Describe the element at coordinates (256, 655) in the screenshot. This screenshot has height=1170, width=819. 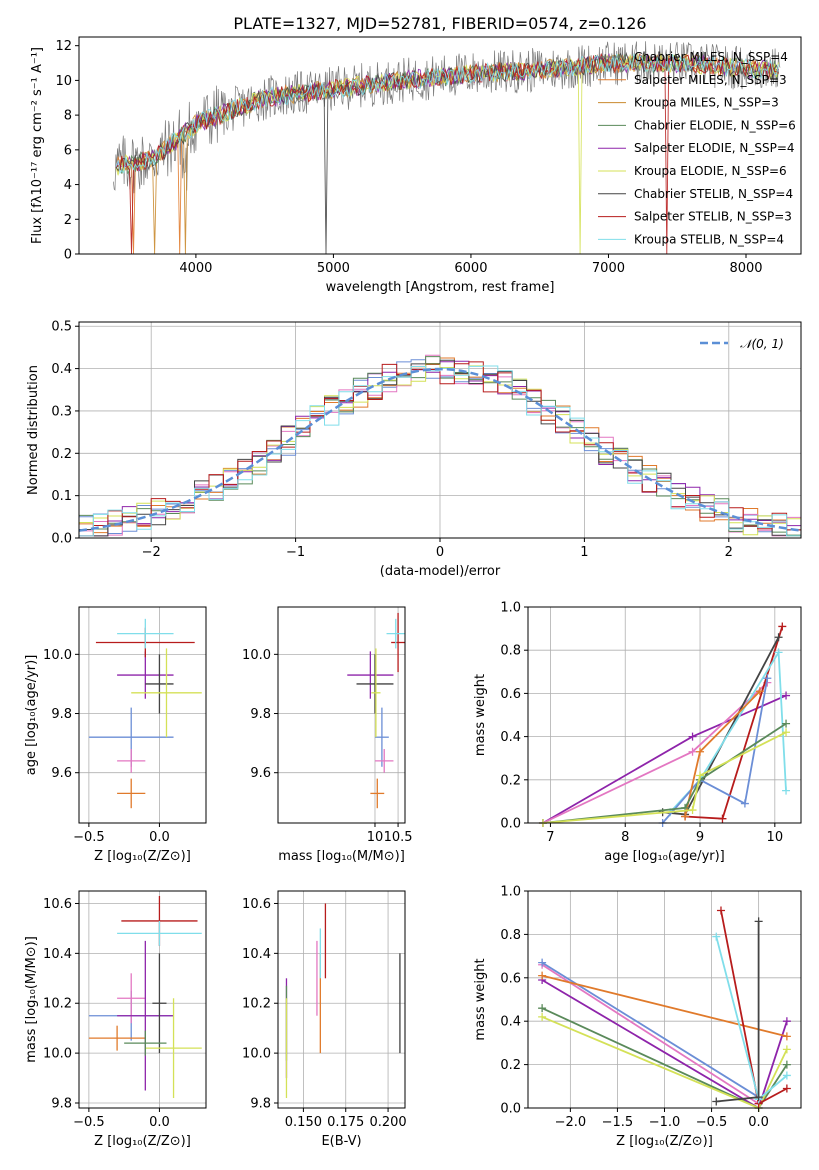
I see `y-tick-label: 10.0` at that location.